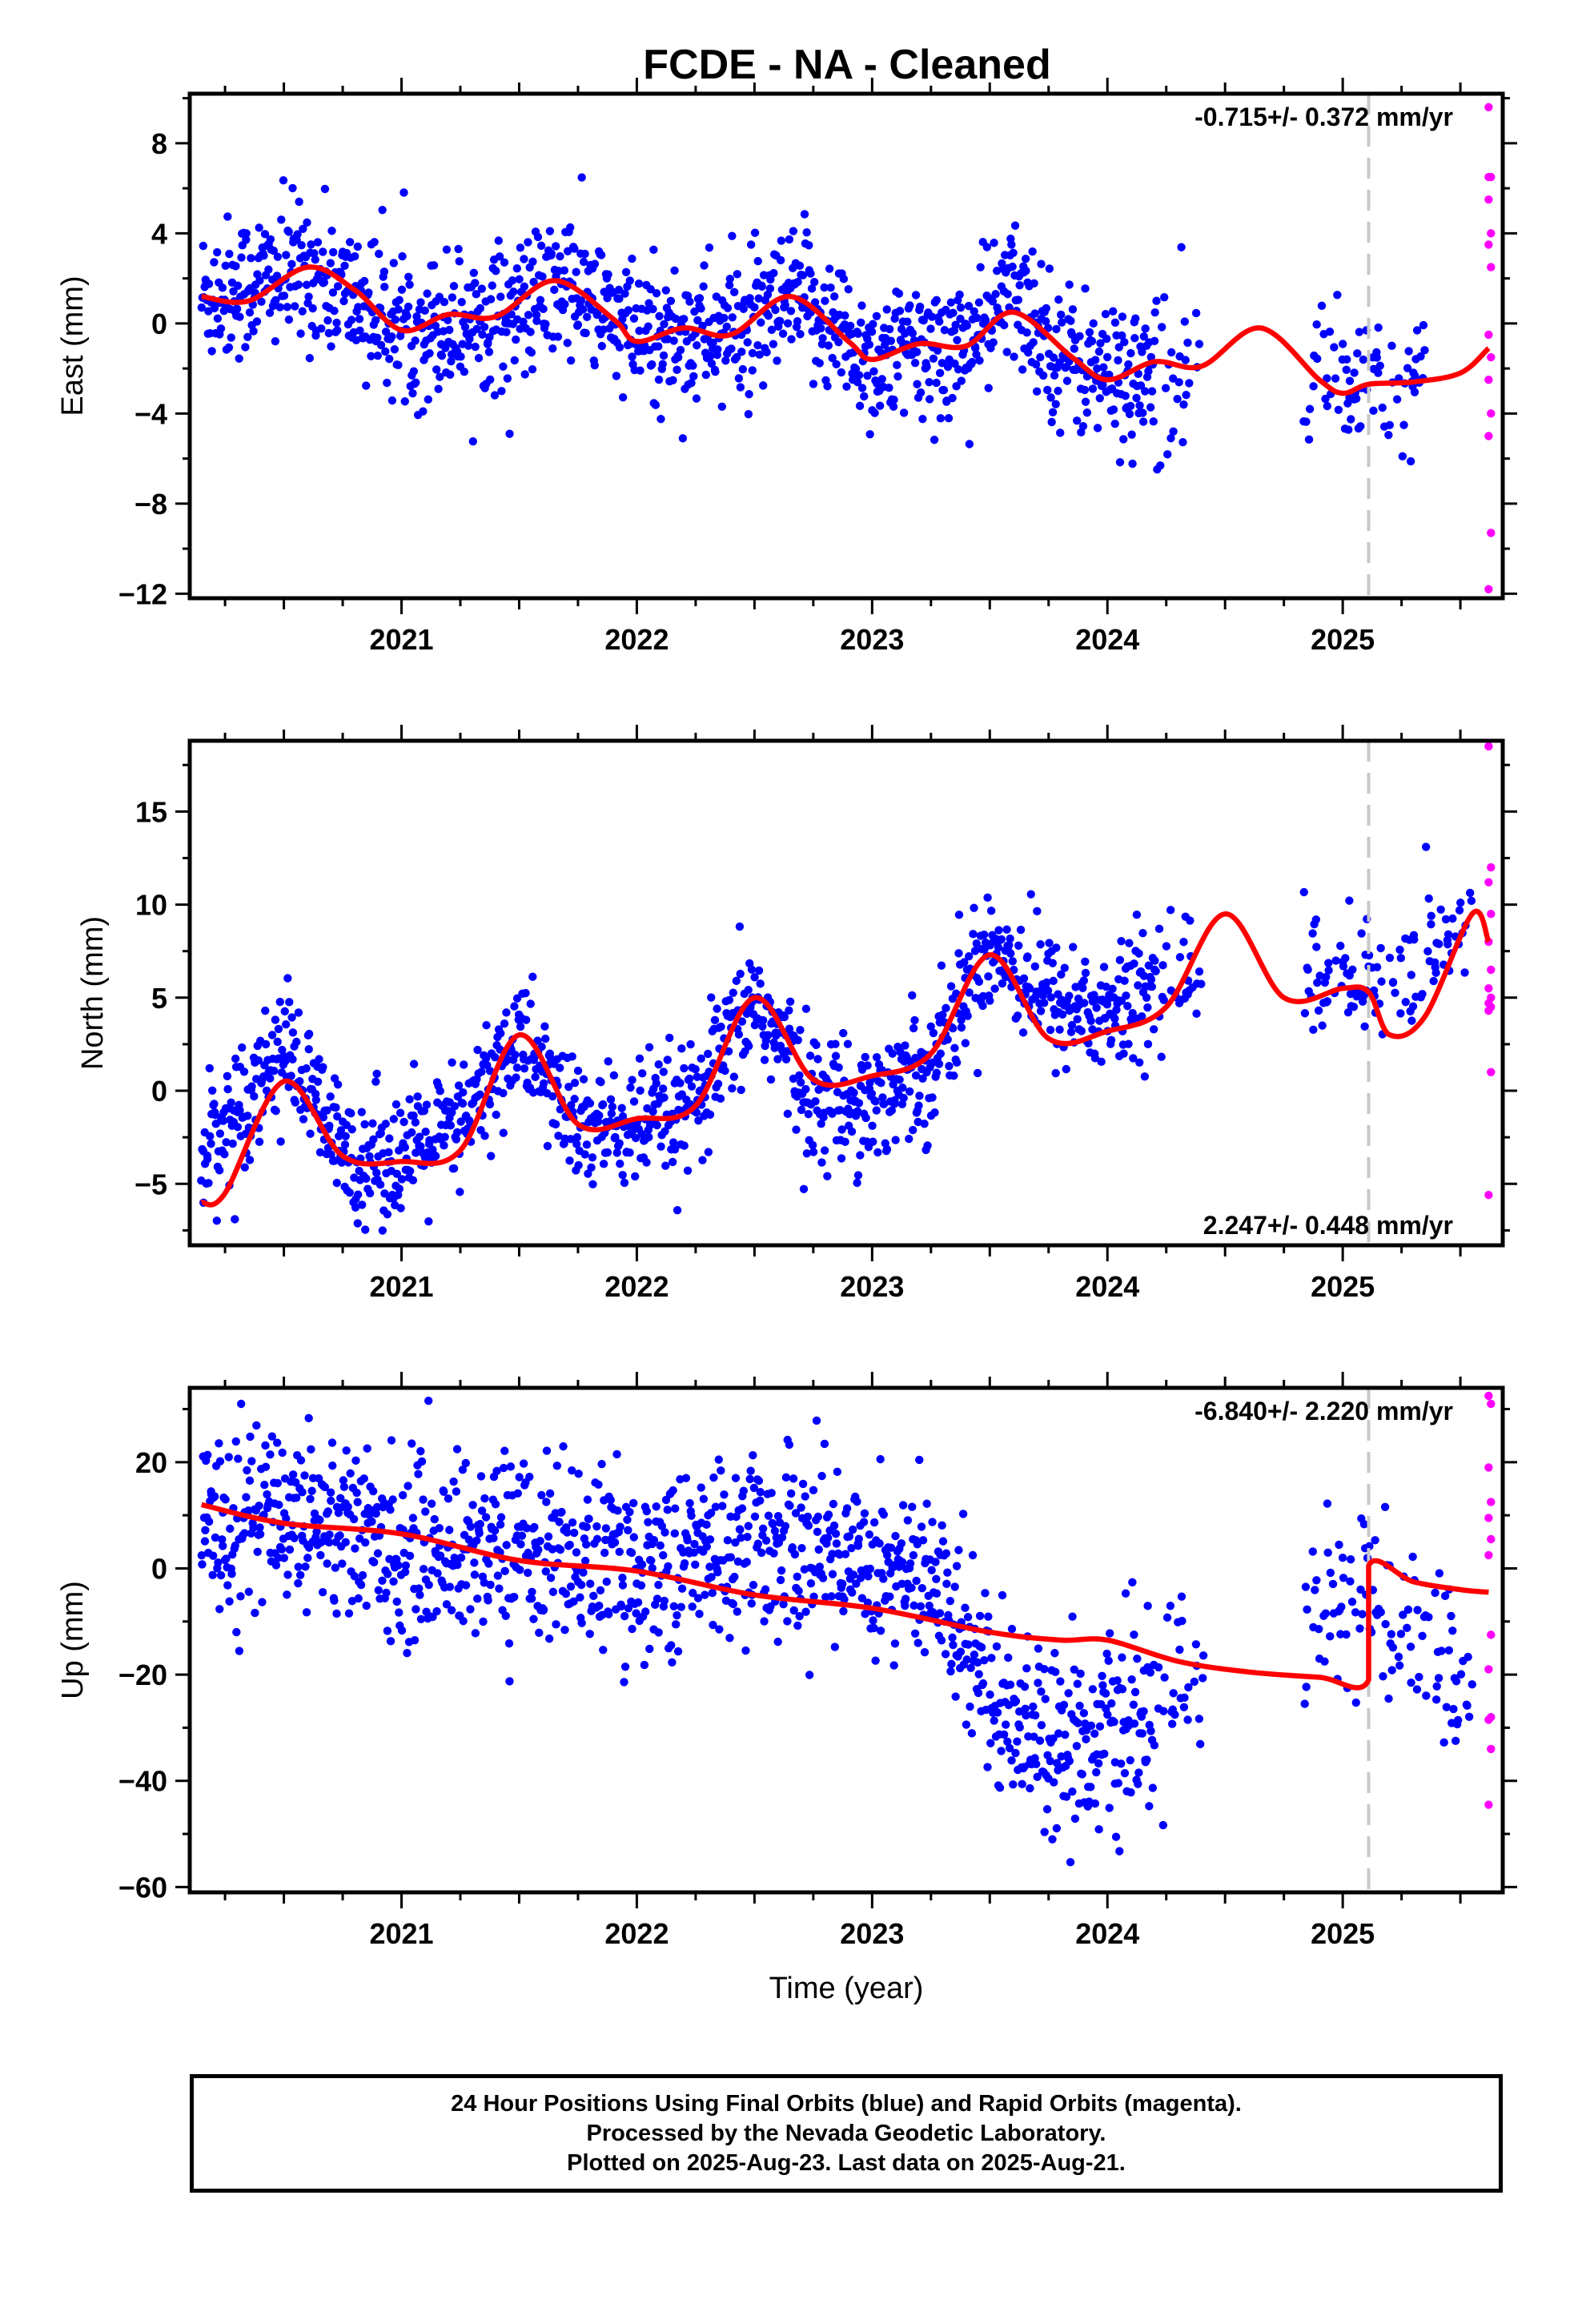  What do you see at coordinates (73, 345) in the screenshot?
I see `east-ylabel: East (mm)` at bounding box center [73, 345].